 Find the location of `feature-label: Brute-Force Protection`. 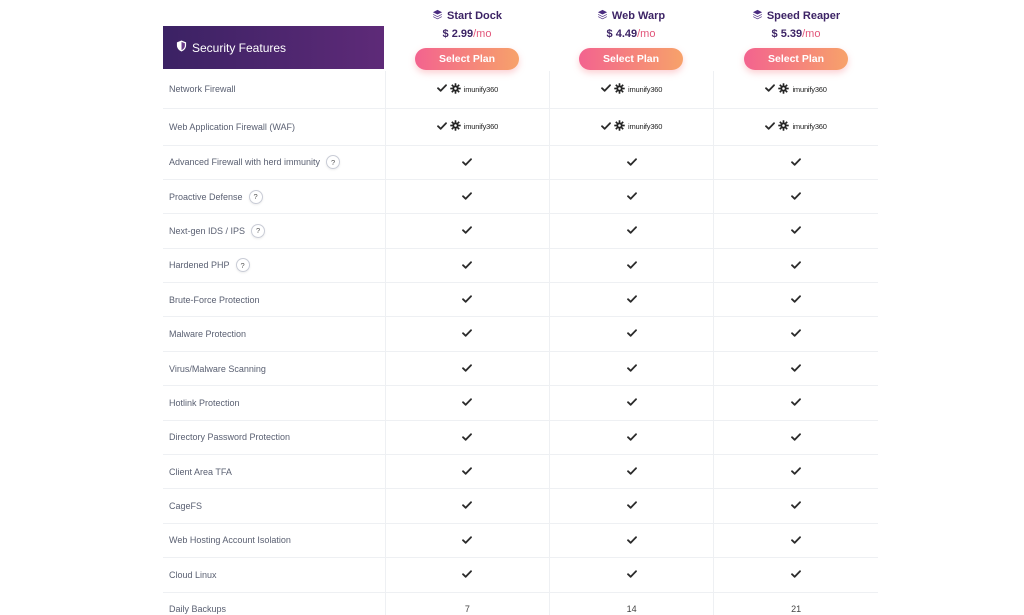

feature-label: Brute-Force Protection is located at coordinates (214, 299).